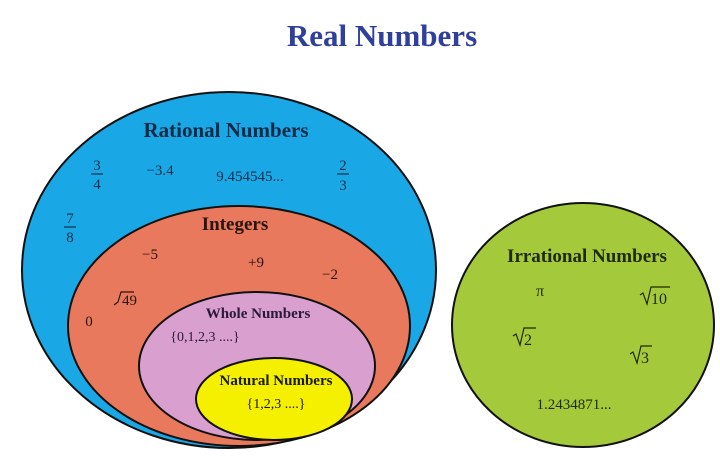  I want to click on integer-example: 49, so click(129, 301).